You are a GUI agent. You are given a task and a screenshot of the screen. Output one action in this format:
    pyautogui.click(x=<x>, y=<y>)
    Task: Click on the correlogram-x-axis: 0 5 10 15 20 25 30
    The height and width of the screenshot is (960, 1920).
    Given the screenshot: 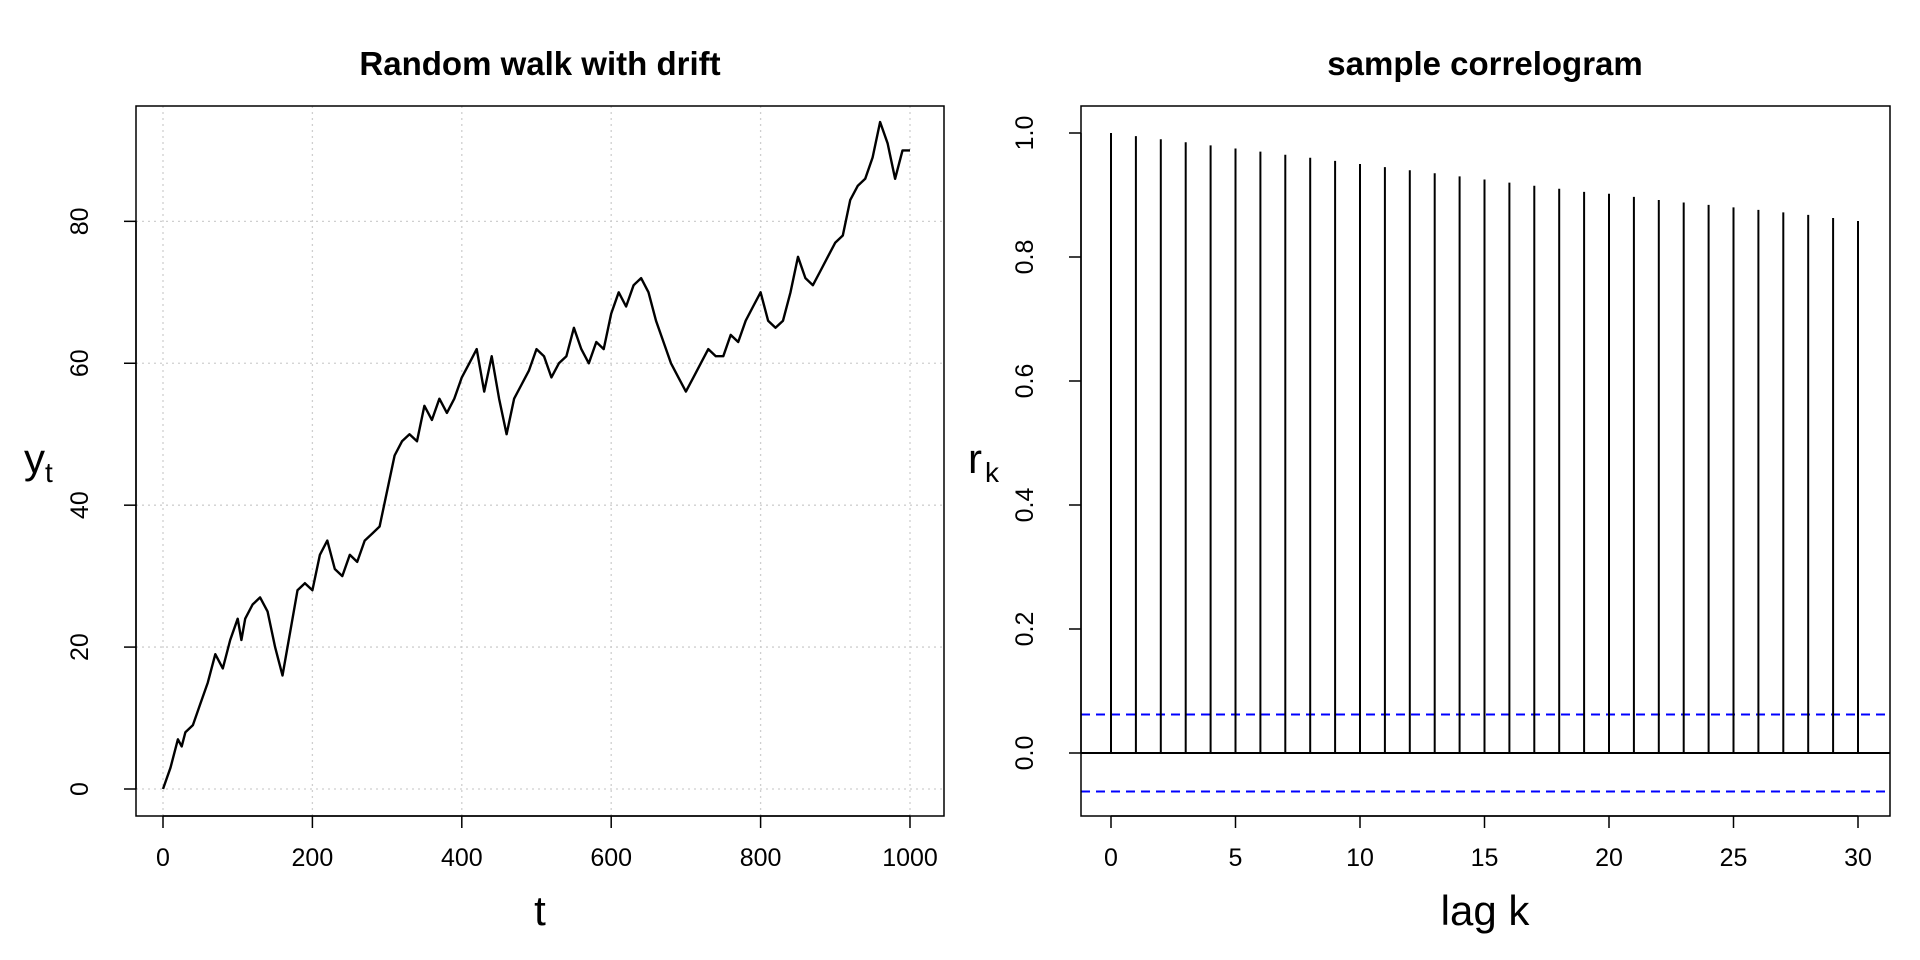 What is the action you would take?
    pyautogui.click(x=1488, y=843)
    